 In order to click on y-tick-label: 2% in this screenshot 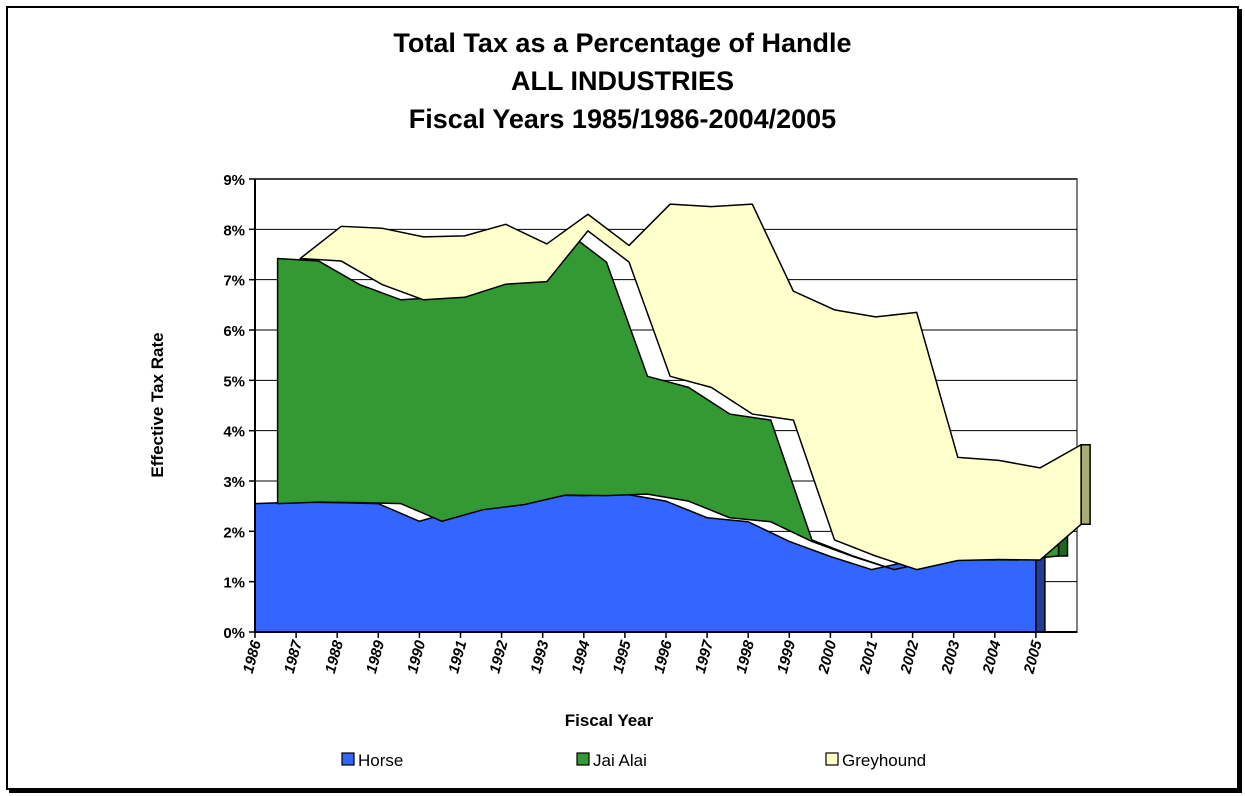, I will do `click(234, 532)`.